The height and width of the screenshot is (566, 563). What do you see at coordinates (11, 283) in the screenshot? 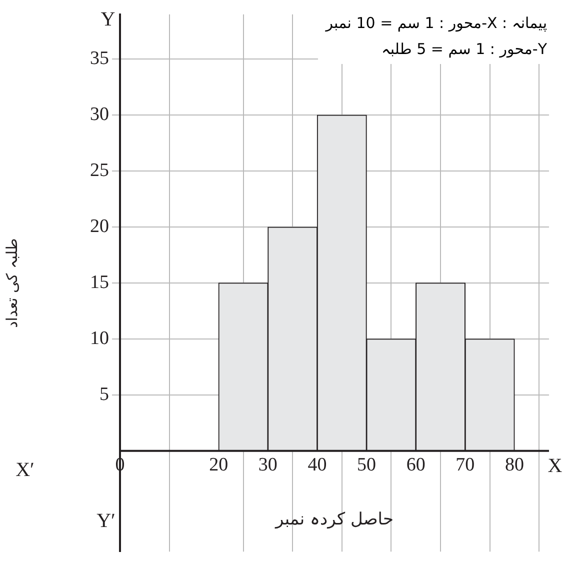
I see `y-axis-title: طلبہ کی تعداد` at bounding box center [11, 283].